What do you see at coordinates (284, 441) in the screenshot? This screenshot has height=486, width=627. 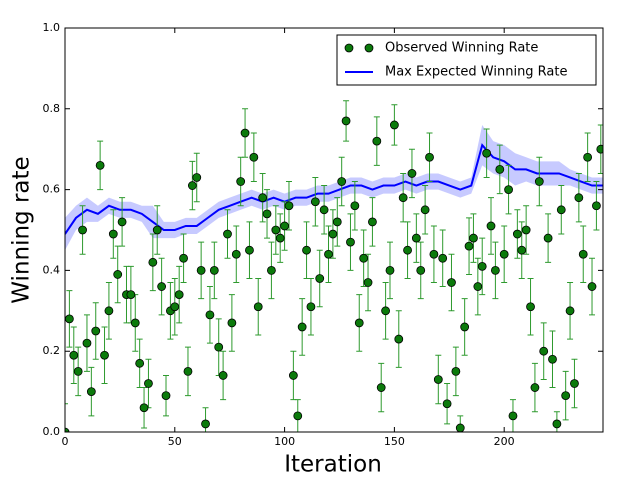 I see `x-tick-label: 100` at bounding box center [284, 441].